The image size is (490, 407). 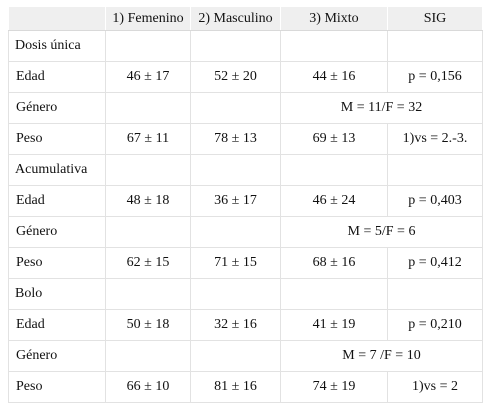 I want to click on table-cell: 48 ± 18, so click(x=148, y=201).